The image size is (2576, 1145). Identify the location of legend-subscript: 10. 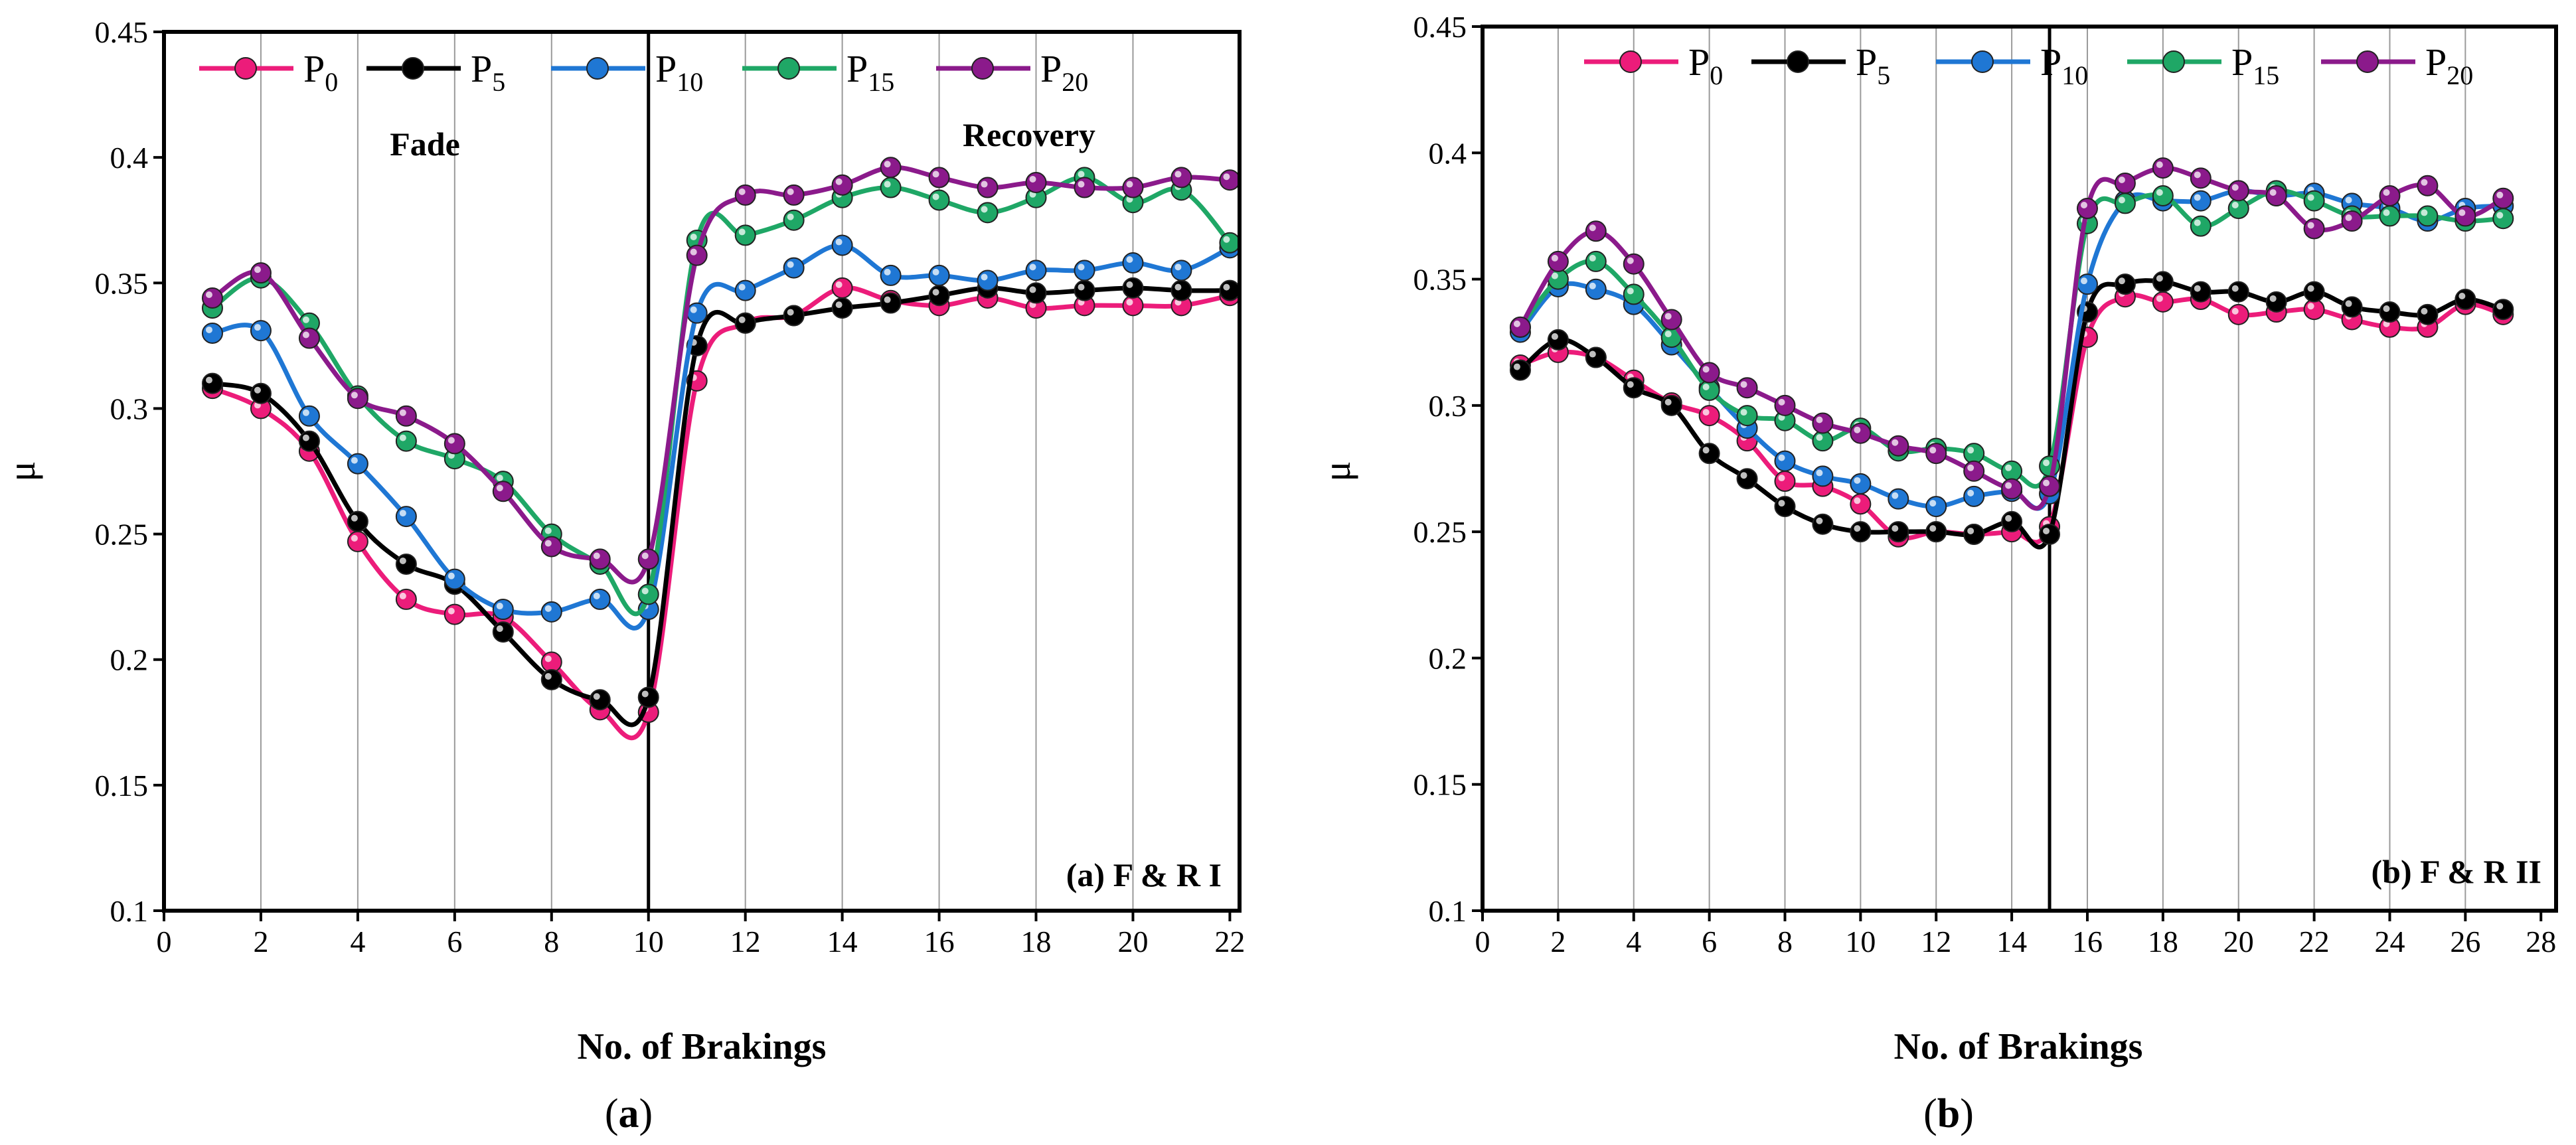
(2074, 75).